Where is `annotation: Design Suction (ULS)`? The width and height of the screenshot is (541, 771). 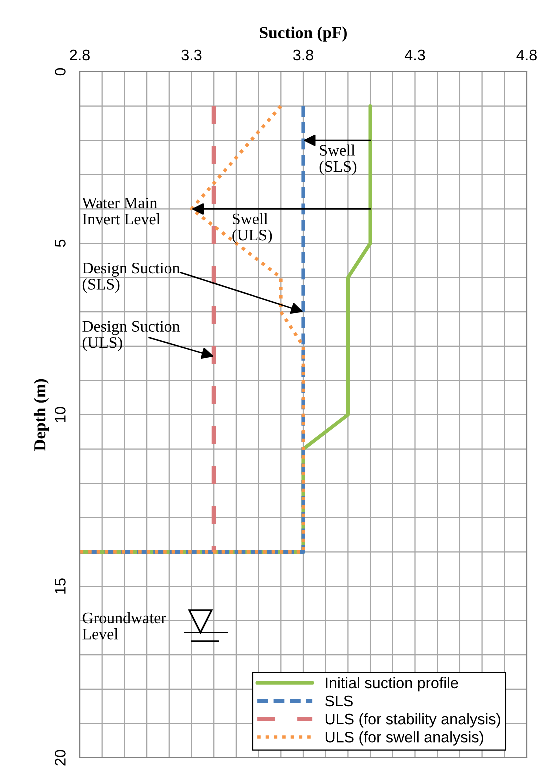 annotation: Design Suction (ULS) is located at coordinates (131, 336).